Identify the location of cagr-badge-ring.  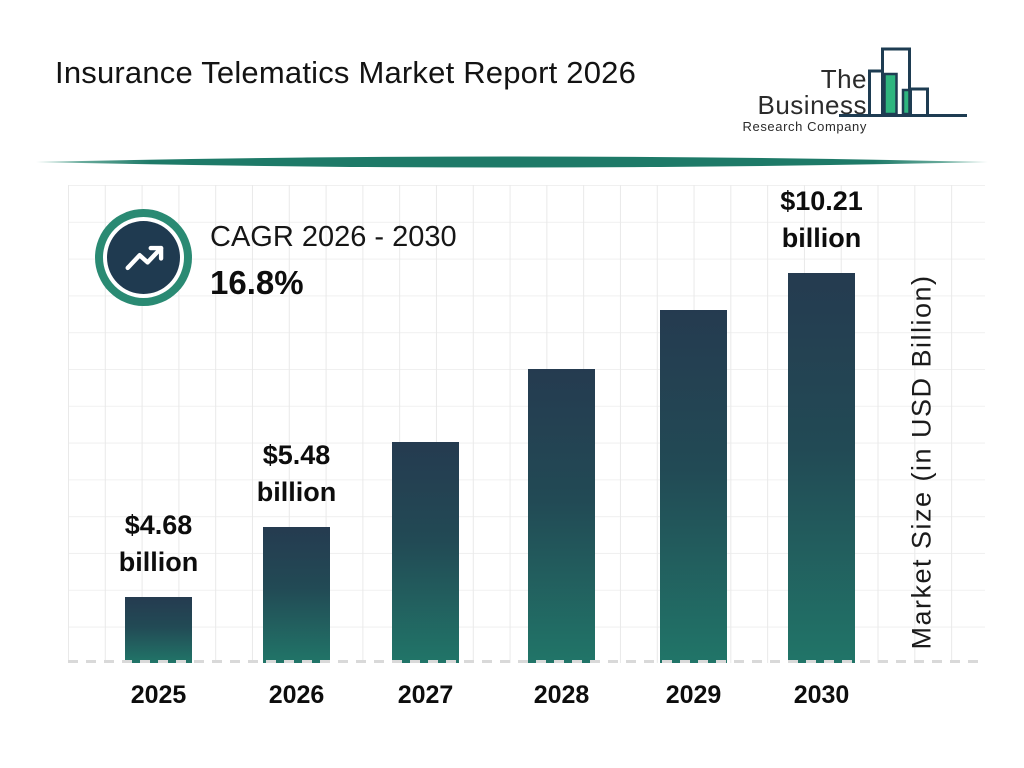
(143, 257).